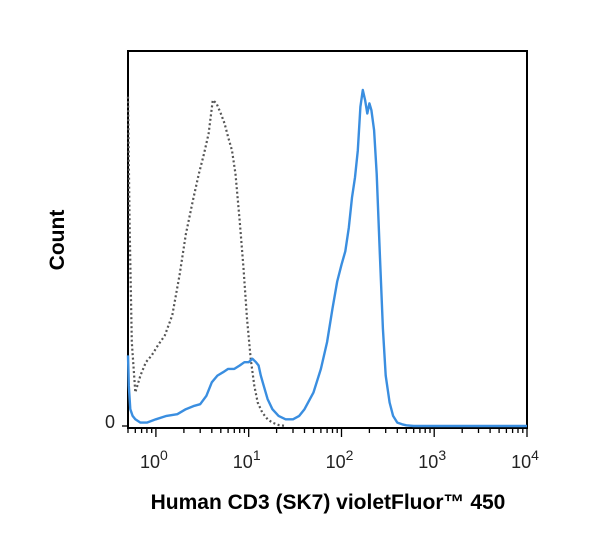  Describe the element at coordinates (154, 459) in the screenshot. I see `x-tick-label: 10⁰` at that location.